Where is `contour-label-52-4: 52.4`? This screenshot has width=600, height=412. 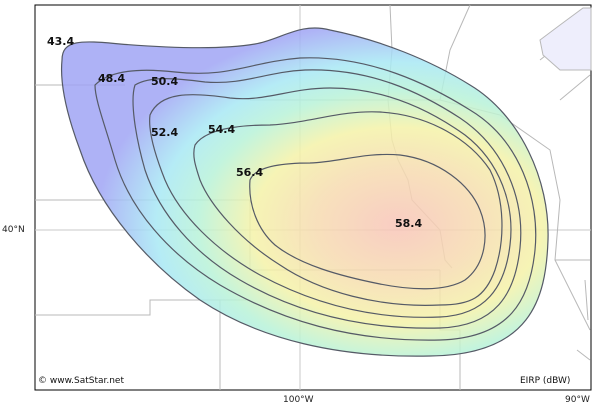
contour-label-52-4: 52.4 is located at coordinates (165, 132).